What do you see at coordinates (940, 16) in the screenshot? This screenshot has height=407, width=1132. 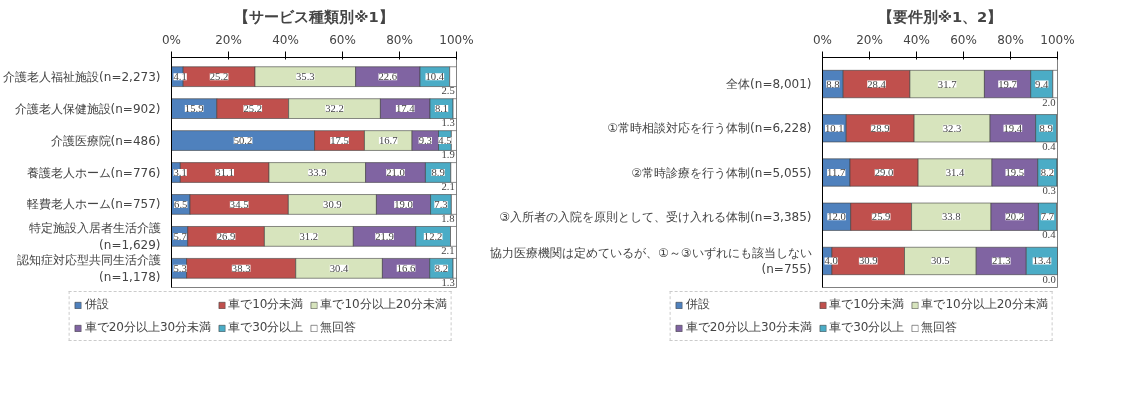 I see `chart-title: 【要件別※1、2】` at bounding box center [940, 16].